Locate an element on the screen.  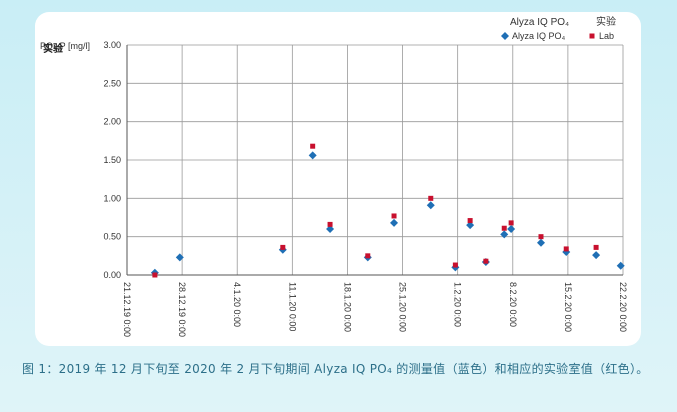
x-tick-label: 4.1.20 0:00 is located at coordinates (237, 304).